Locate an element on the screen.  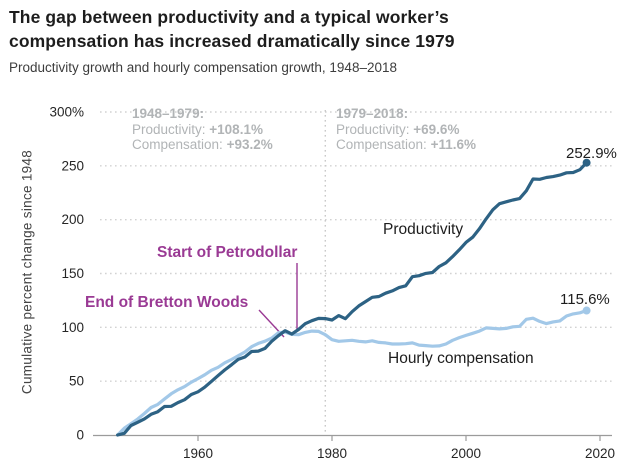
period2-compensation: Compensation: +11.6% is located at coordinates (406, 144).